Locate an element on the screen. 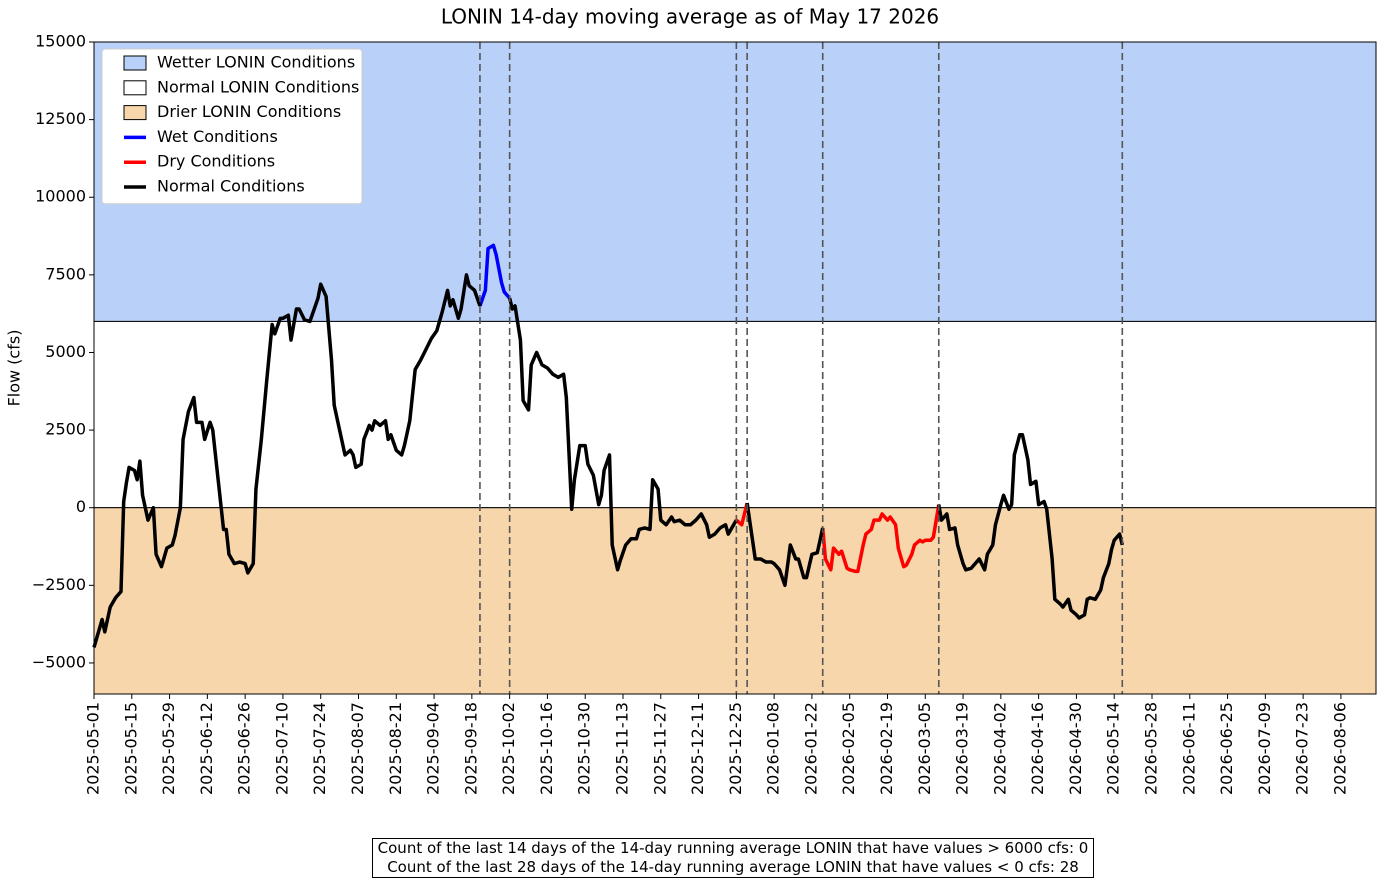 The height and width of the screenshot is (882, 1381). x-tick-label: 2026-05-14 is located at coordinates (1113, 748).